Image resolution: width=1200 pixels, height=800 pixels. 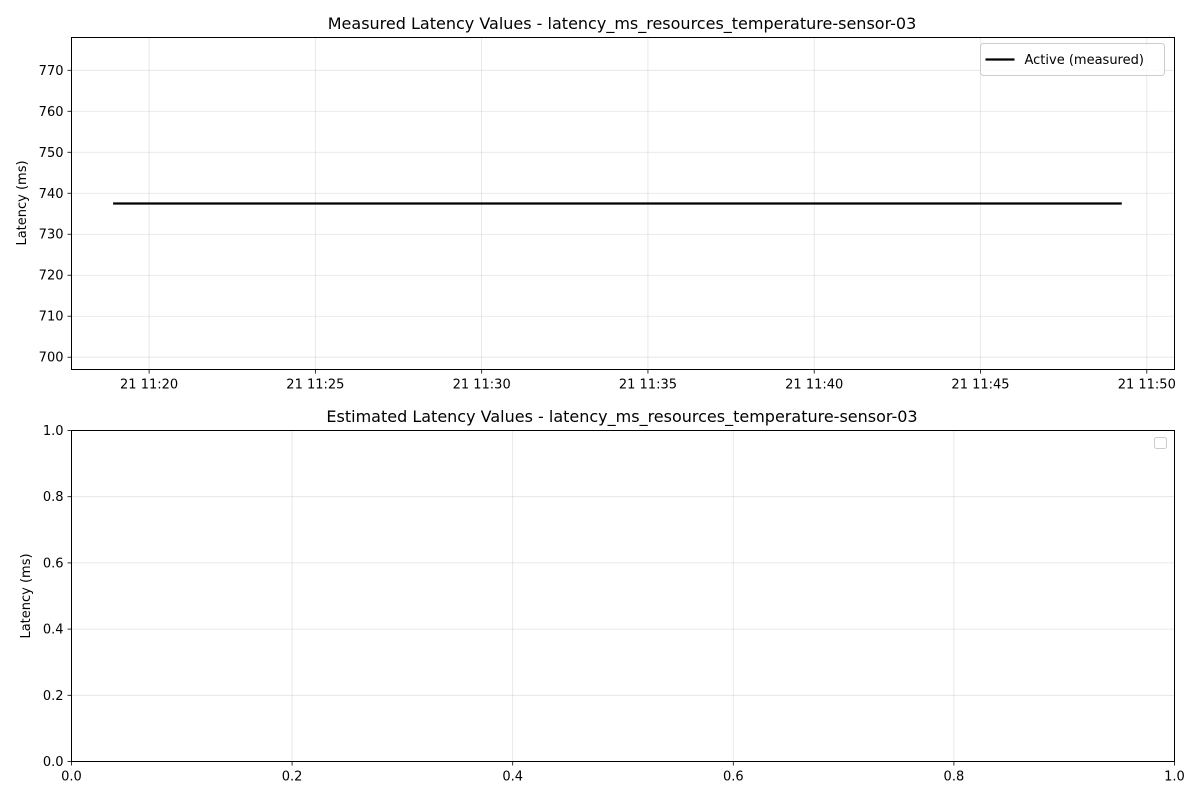 I want to click on x-tick-label: 21 11:50, so click(x=1147, y=385).